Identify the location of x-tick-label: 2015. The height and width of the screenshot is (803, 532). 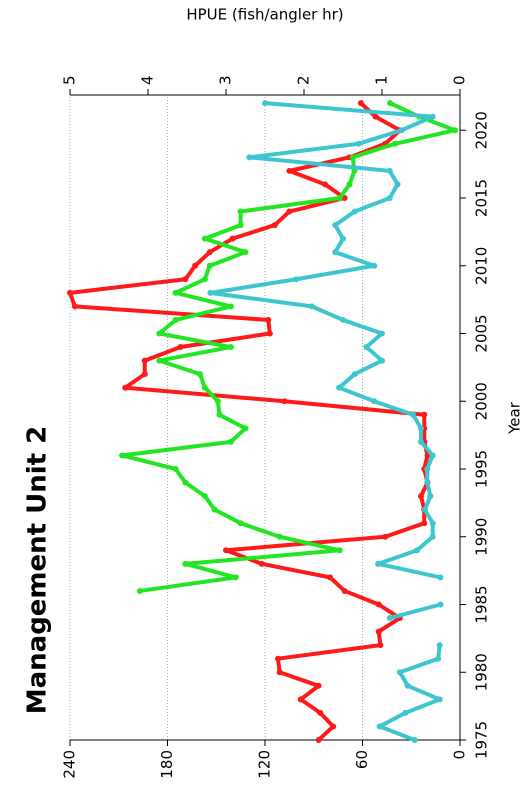
(482, 198).